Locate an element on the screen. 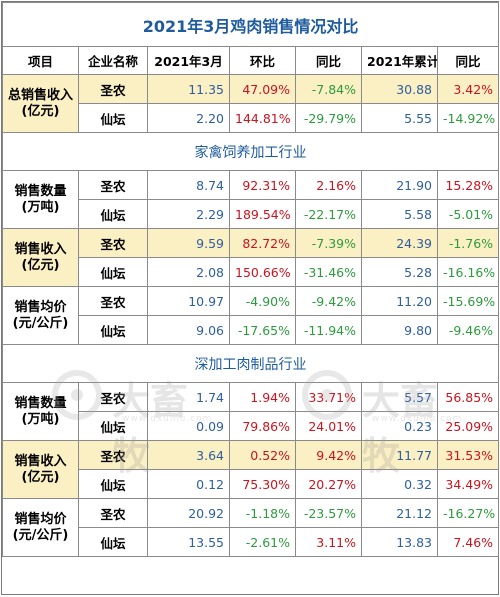 This screenshot has width=500, height=597. ytd-value: 21.12 is located at coordinates (399, 513).